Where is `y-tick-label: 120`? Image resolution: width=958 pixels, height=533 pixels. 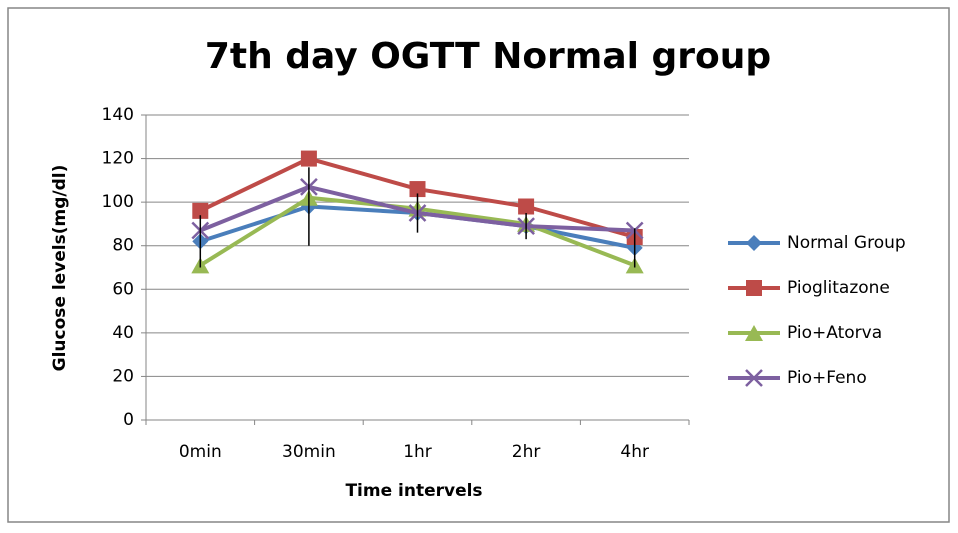
y-tick-label: 120 is located at coordinates (118, 159).